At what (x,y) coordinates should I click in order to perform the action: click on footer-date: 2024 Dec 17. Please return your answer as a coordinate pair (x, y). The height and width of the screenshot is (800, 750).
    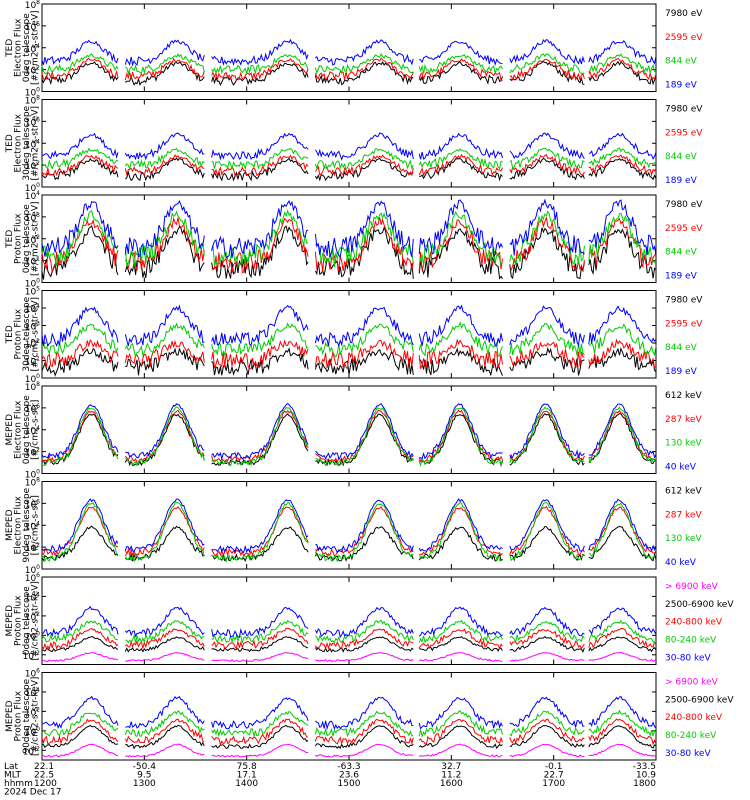
    Looking at the image, I should click on (33, 793).